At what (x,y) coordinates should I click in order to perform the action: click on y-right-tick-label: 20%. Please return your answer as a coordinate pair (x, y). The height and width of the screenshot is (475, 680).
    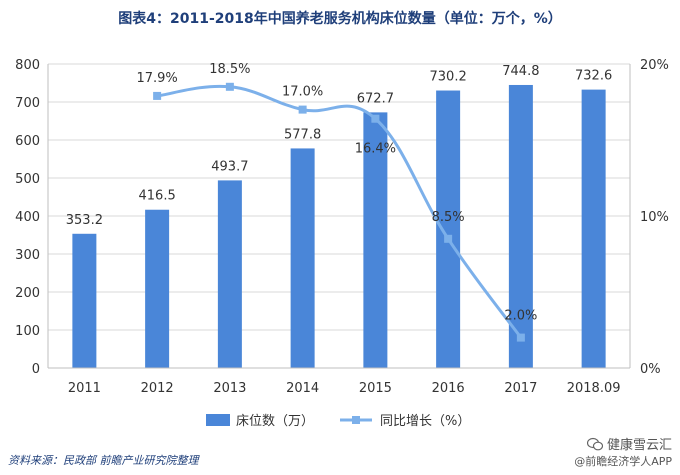
    Looking at the image, I should click on (654, 65).